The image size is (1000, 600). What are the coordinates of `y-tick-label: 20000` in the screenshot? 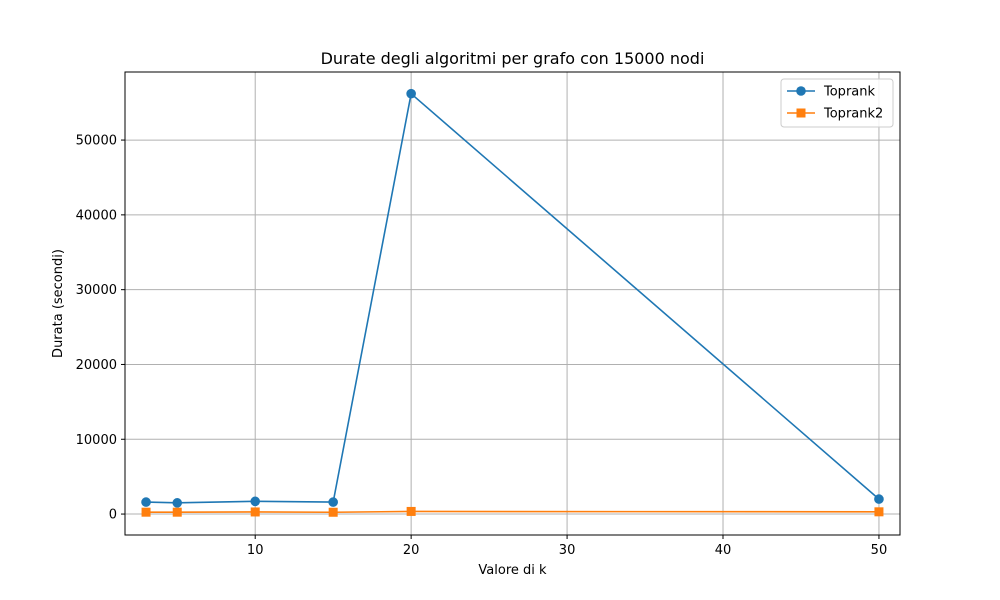 It's located at (96, 365).